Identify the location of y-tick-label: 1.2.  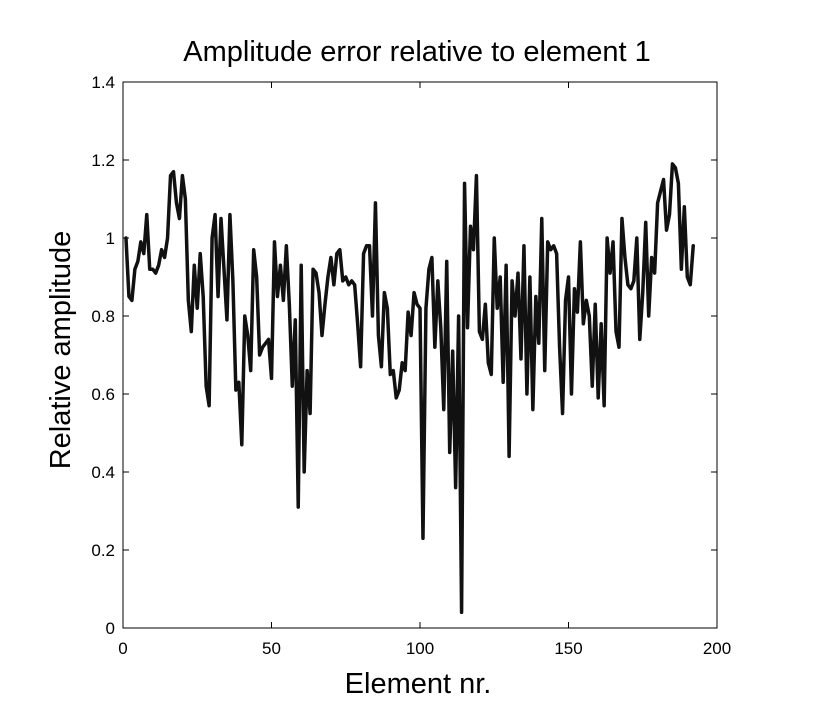
(103, 160).